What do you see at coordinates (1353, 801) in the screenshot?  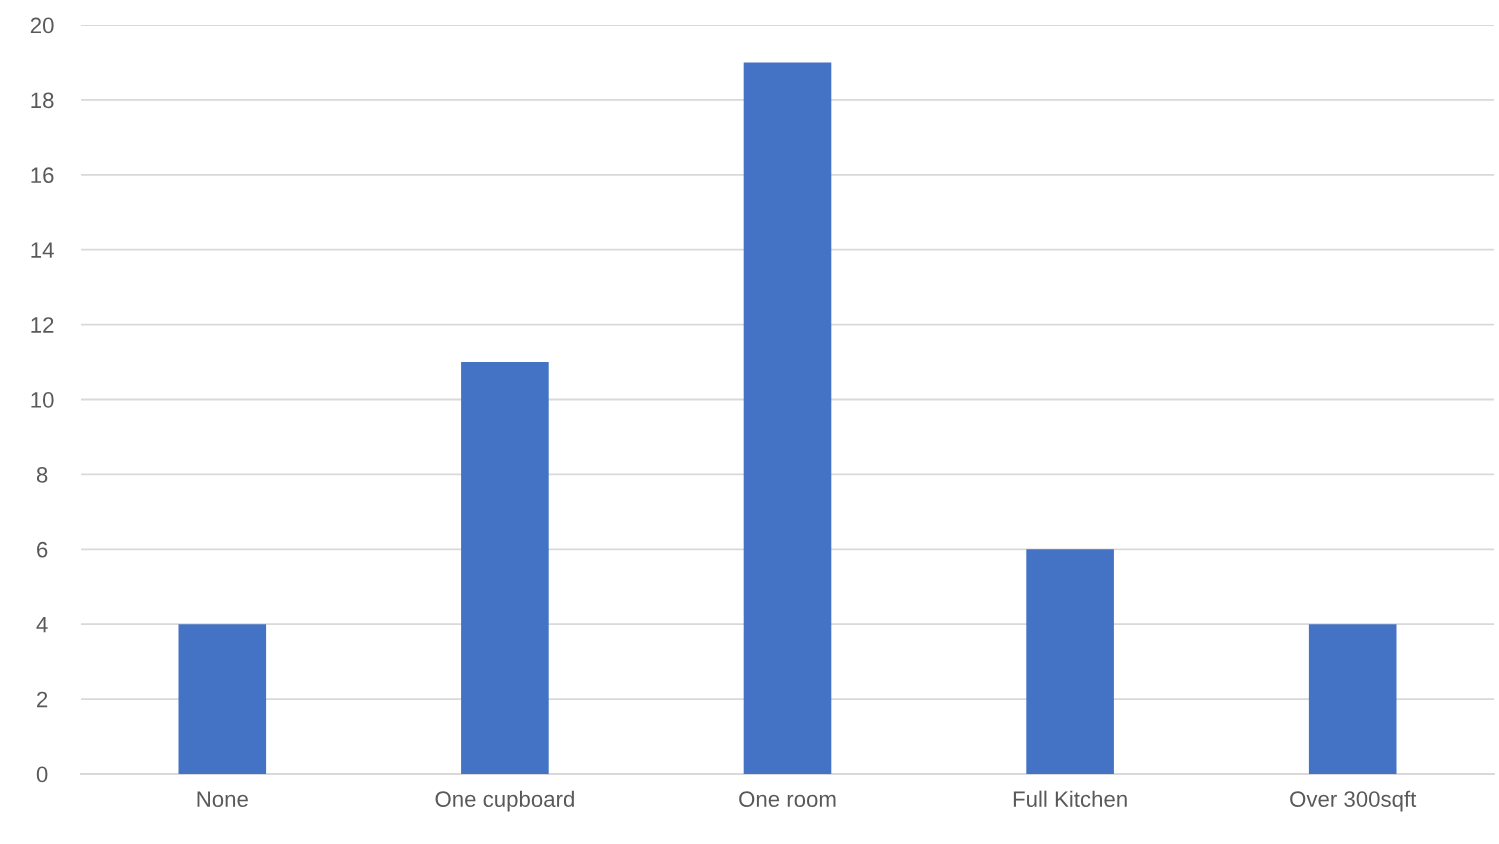 I see `x-tick-label: Over 300sqft` at bounding box center [1353, 801].